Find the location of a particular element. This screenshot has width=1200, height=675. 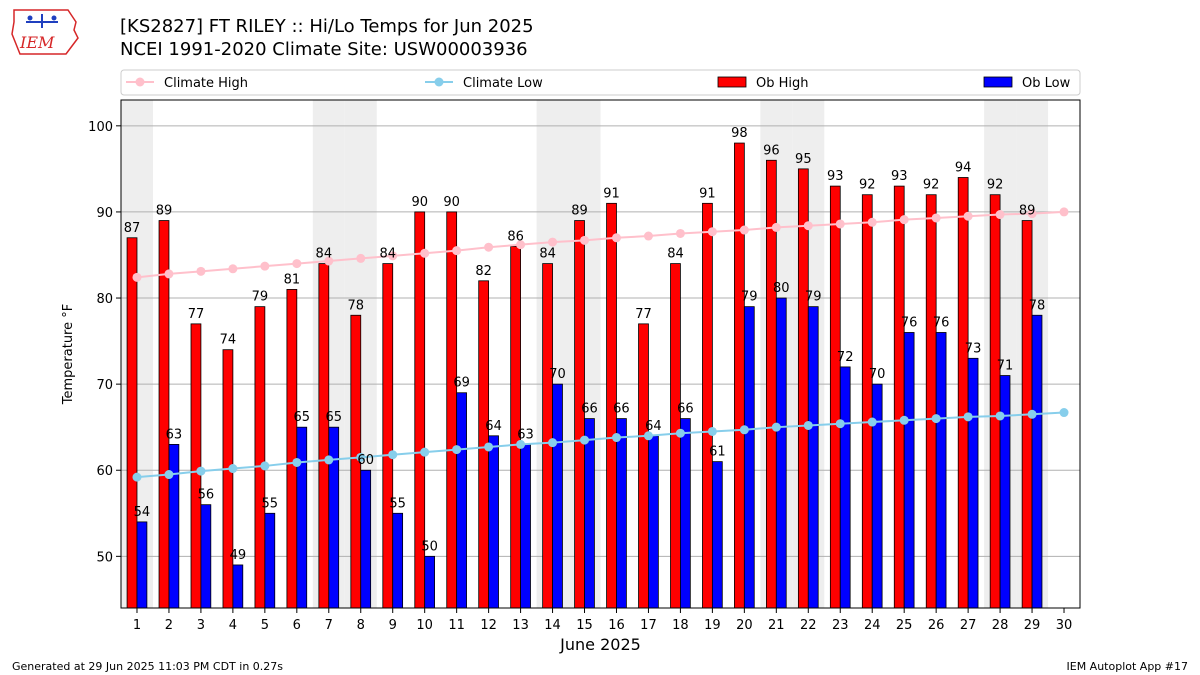

x-tick-label: 14 is located at coordinates (552, 625).